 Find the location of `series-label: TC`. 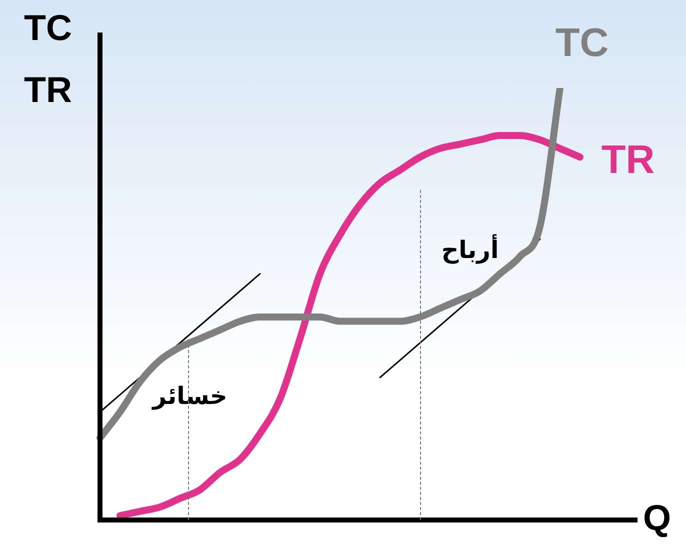

series-label: TC is located at coordinates (582, 43).